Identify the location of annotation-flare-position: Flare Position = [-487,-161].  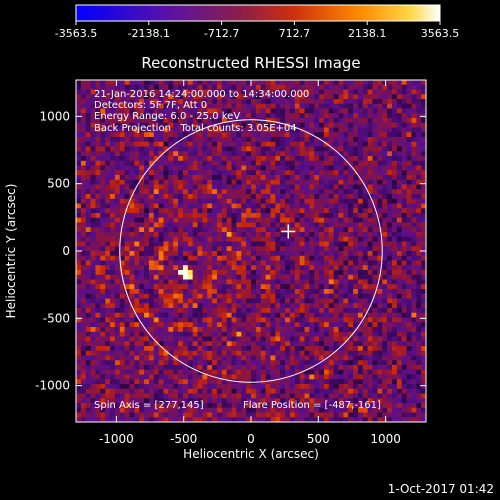
(312, 405).